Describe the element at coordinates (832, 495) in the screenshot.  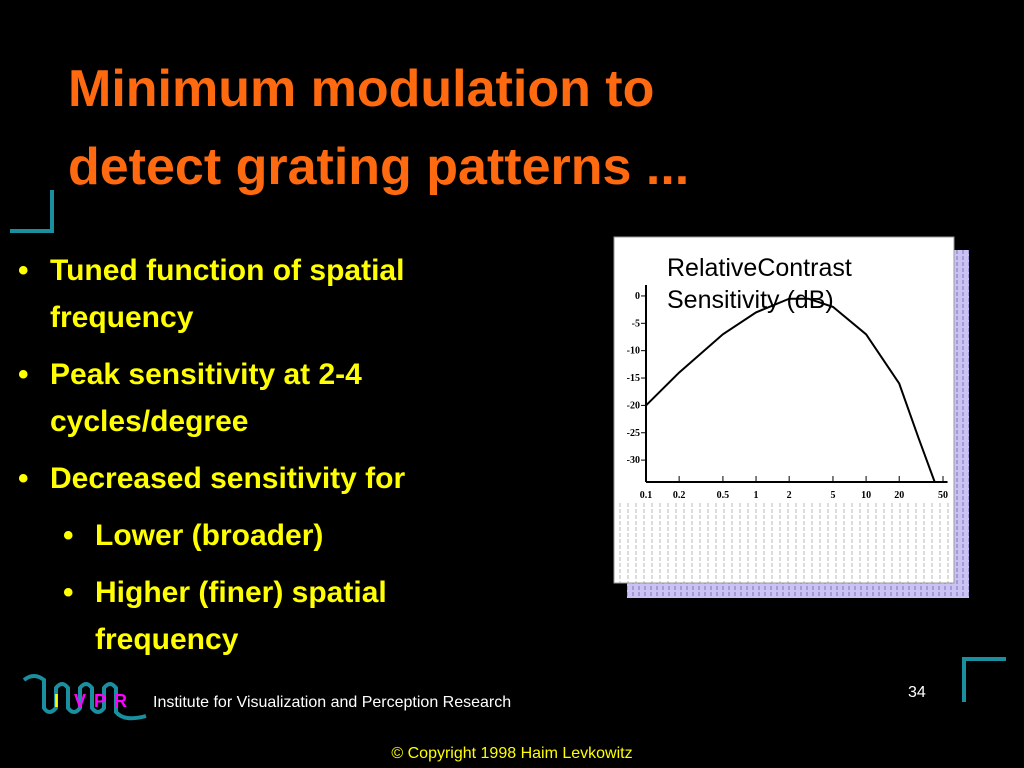
I see `x-tick-label: 5` at that location.